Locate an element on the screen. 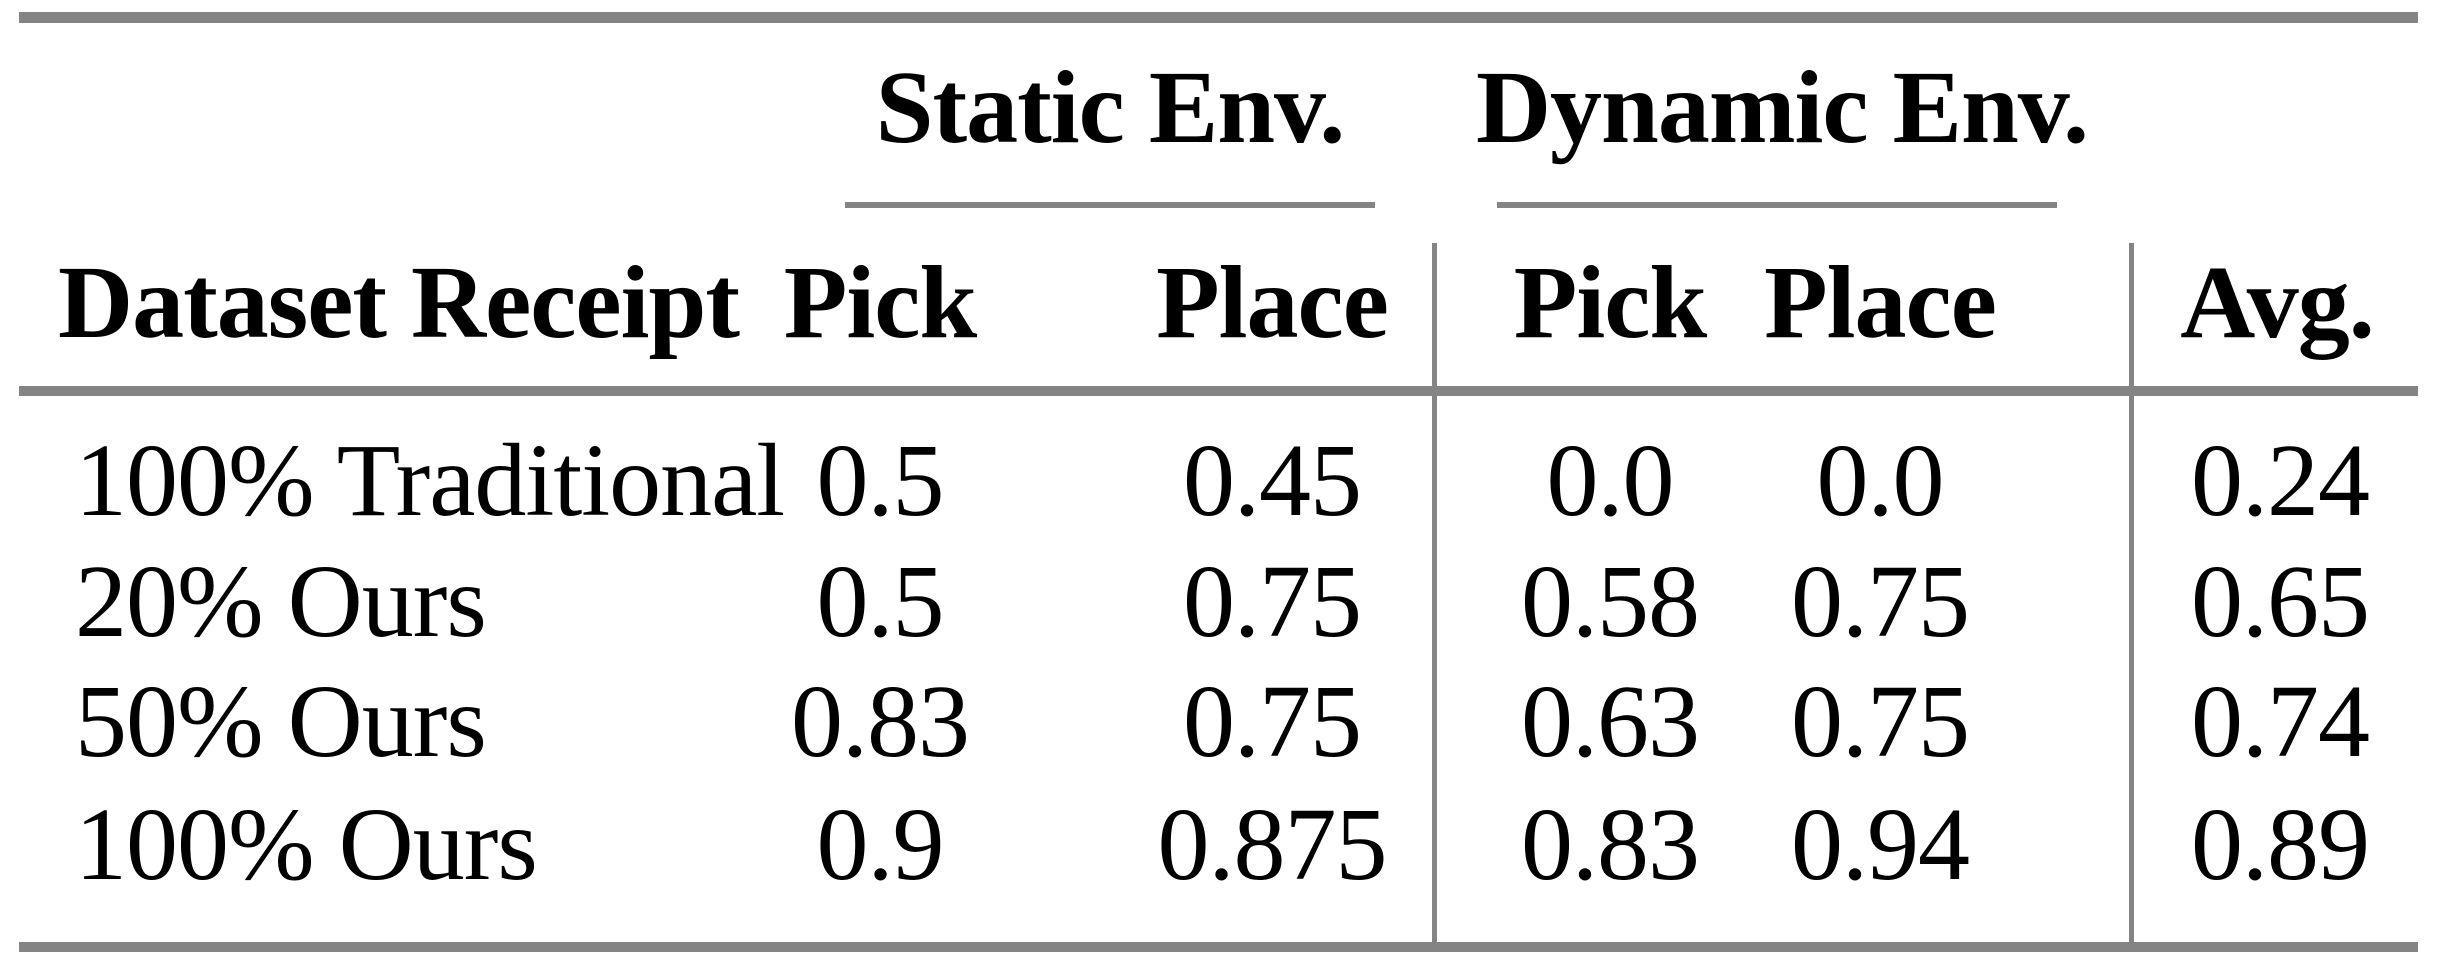 This screenshot has height=966, width=2440. cell-dynamic-pick: 0.0 is located at coordinates (1610, 480).